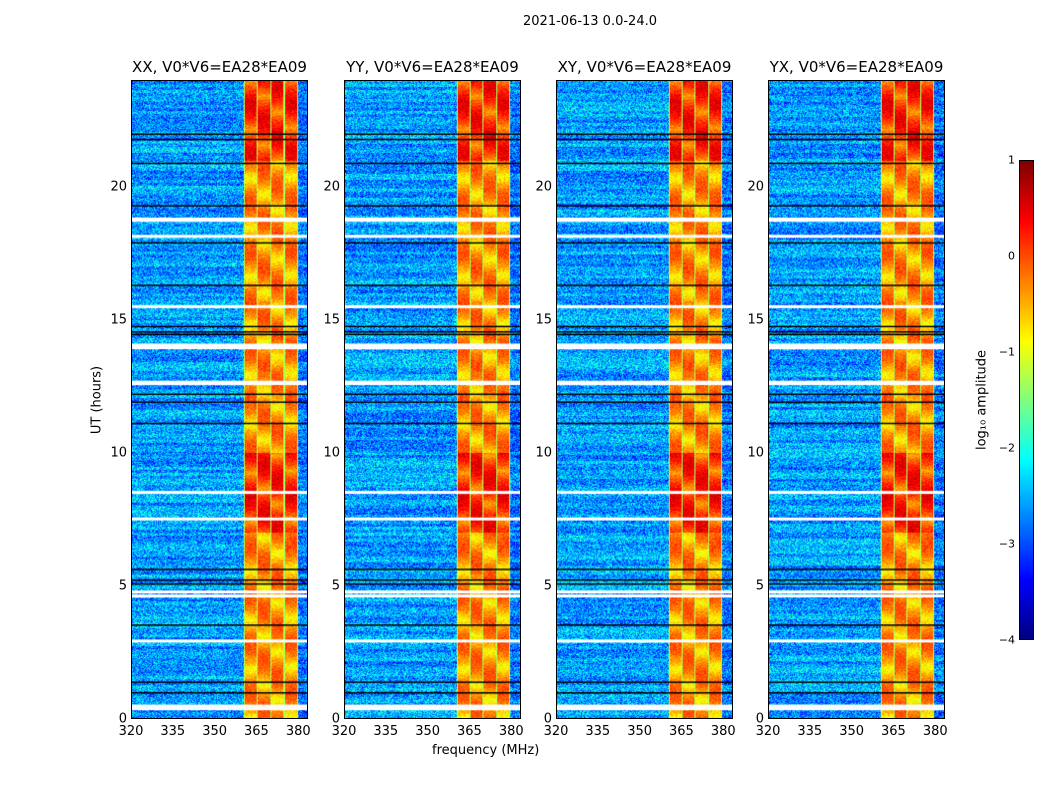 The image size is (1050, 800). Describe the element at coordinates (219, 67) in the screenshot. I see `panel-title: XX, V0*V6=EA28*EA09` at that location.